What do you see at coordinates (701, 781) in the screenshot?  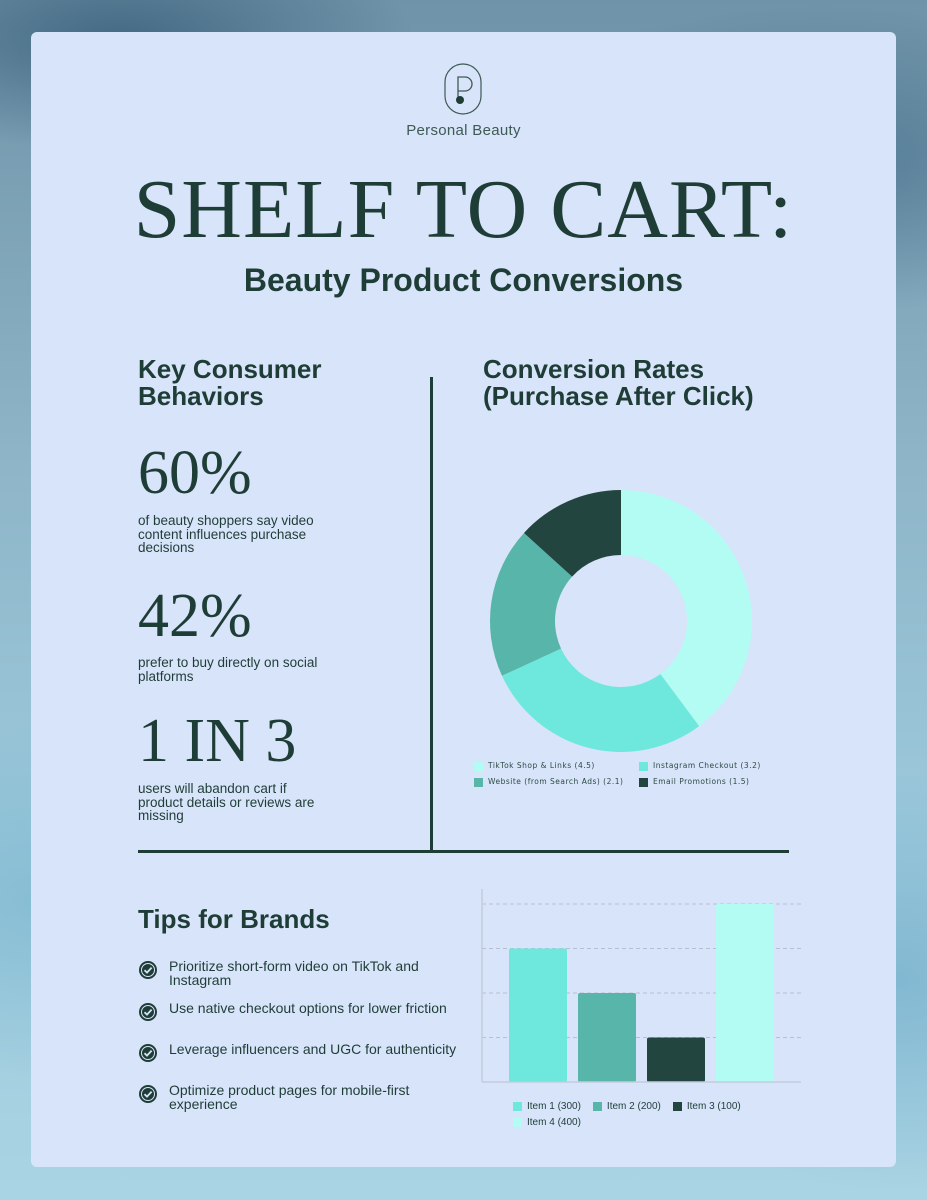 I see `donut-legend-label-4: Email Promotions (1.5)` at bounding box center [701, 781].